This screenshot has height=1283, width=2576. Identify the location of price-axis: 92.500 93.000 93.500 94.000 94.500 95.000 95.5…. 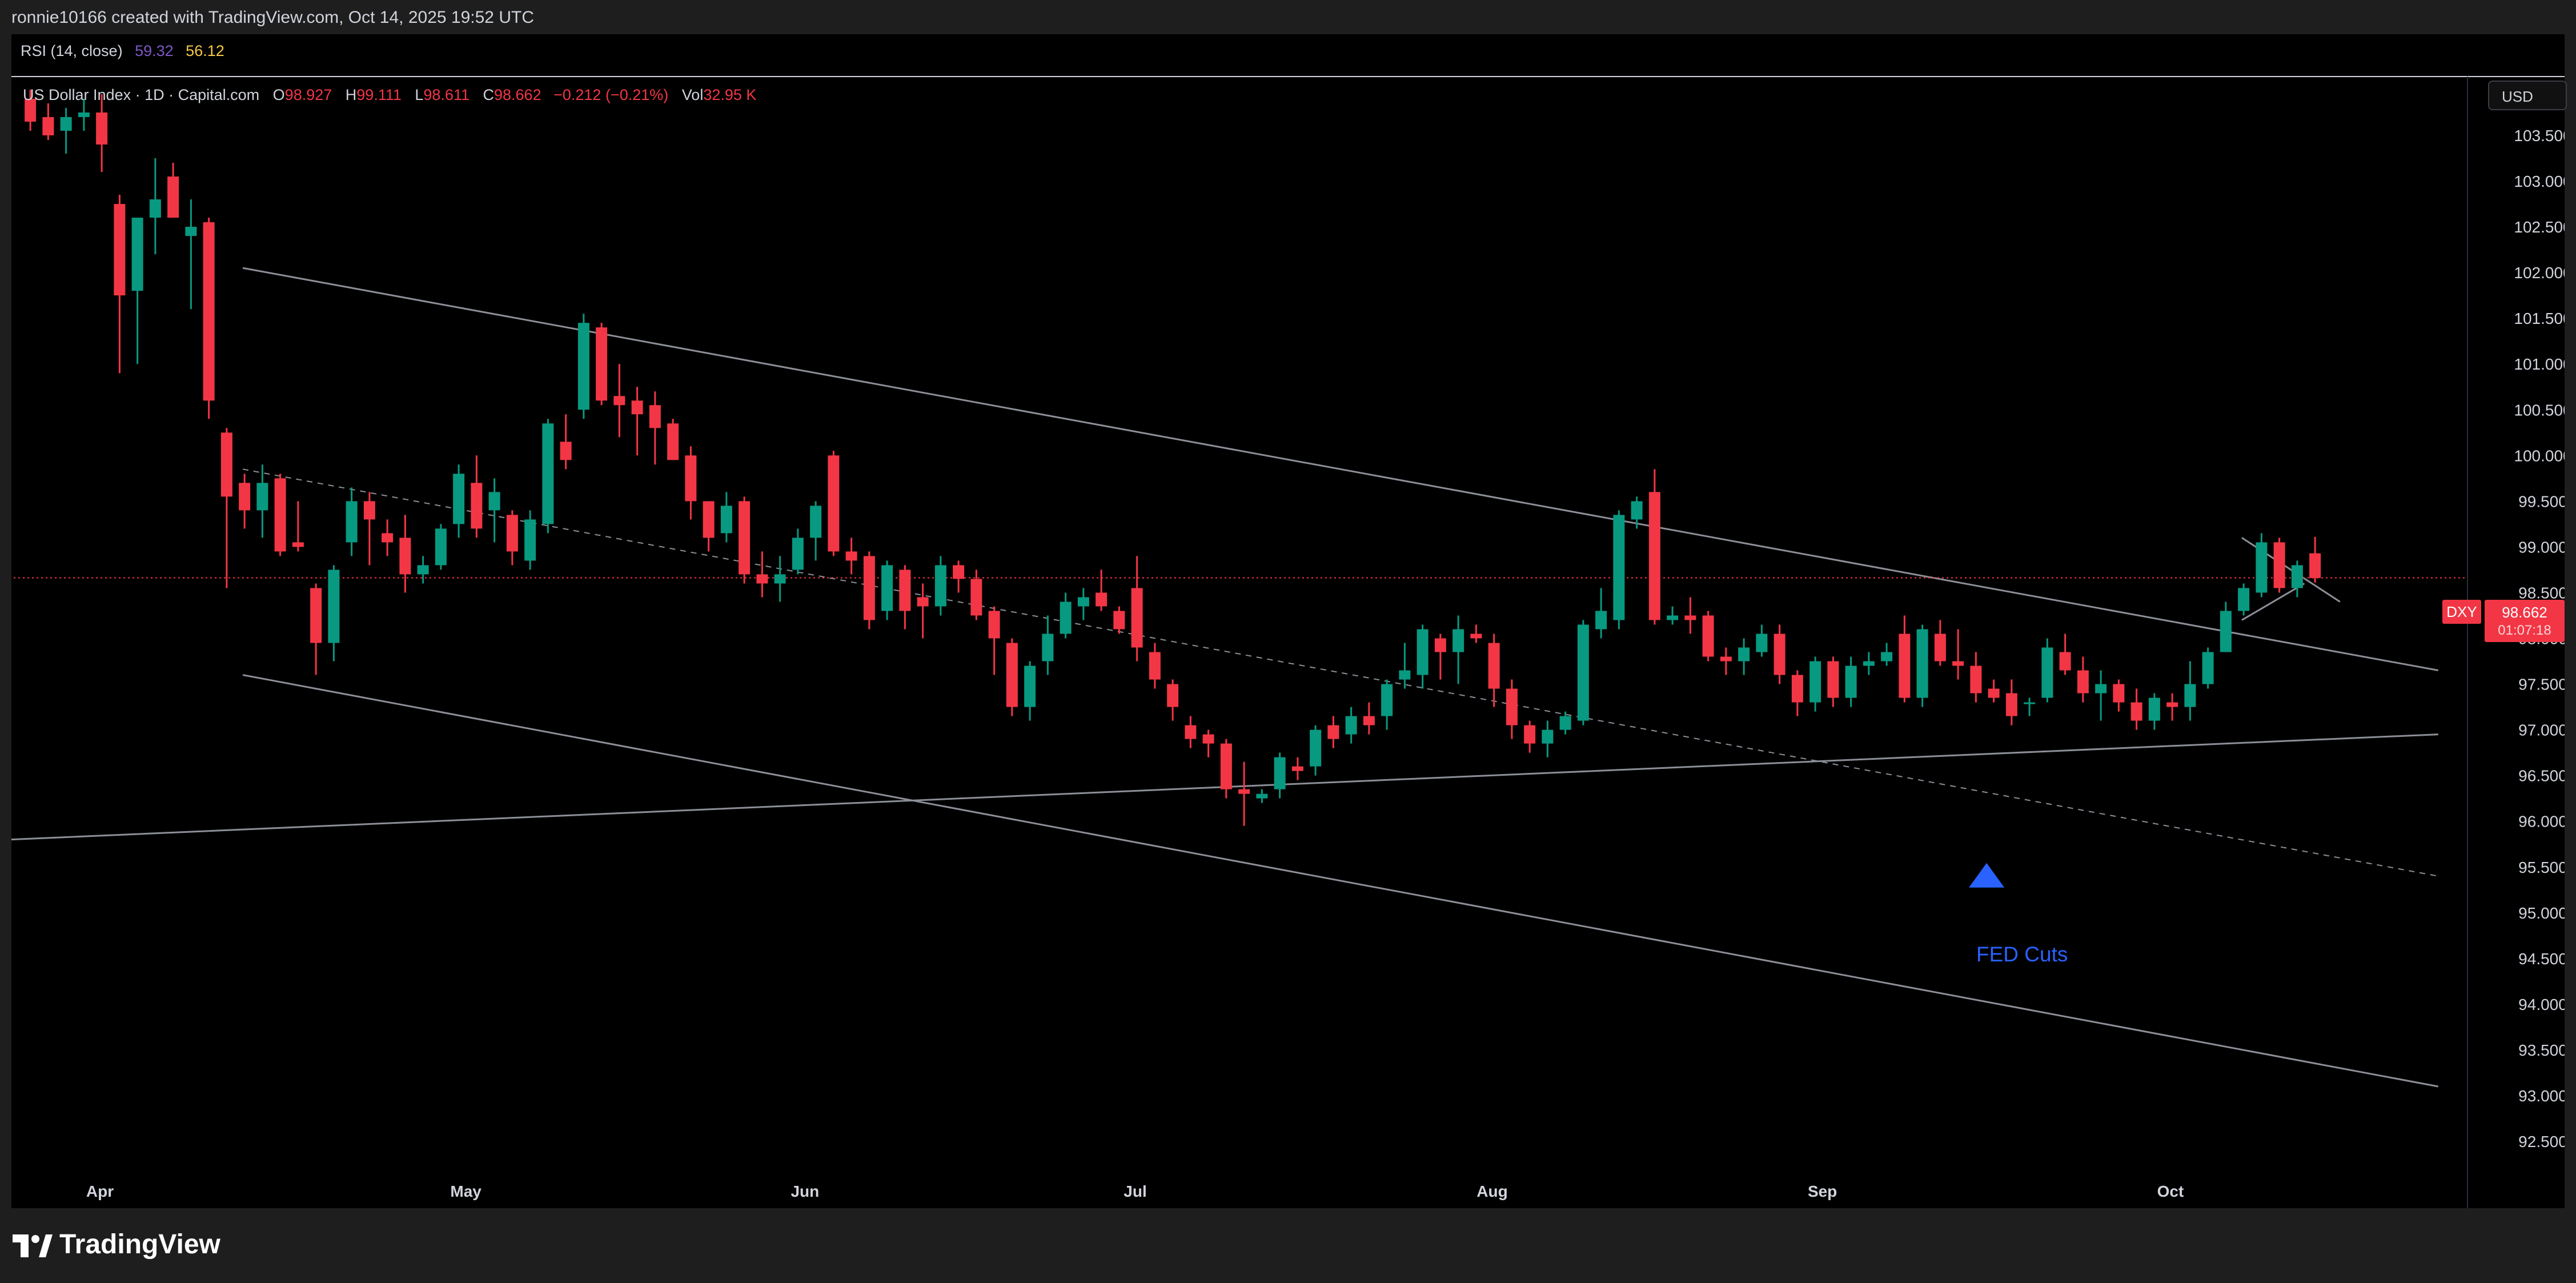
(2539, 638).